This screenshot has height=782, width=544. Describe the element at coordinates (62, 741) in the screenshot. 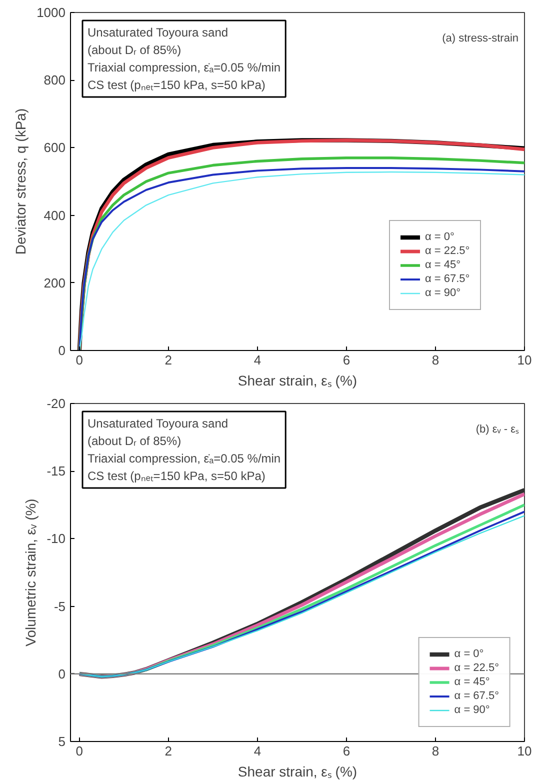

I see `y-tick-label: 5` at that location.